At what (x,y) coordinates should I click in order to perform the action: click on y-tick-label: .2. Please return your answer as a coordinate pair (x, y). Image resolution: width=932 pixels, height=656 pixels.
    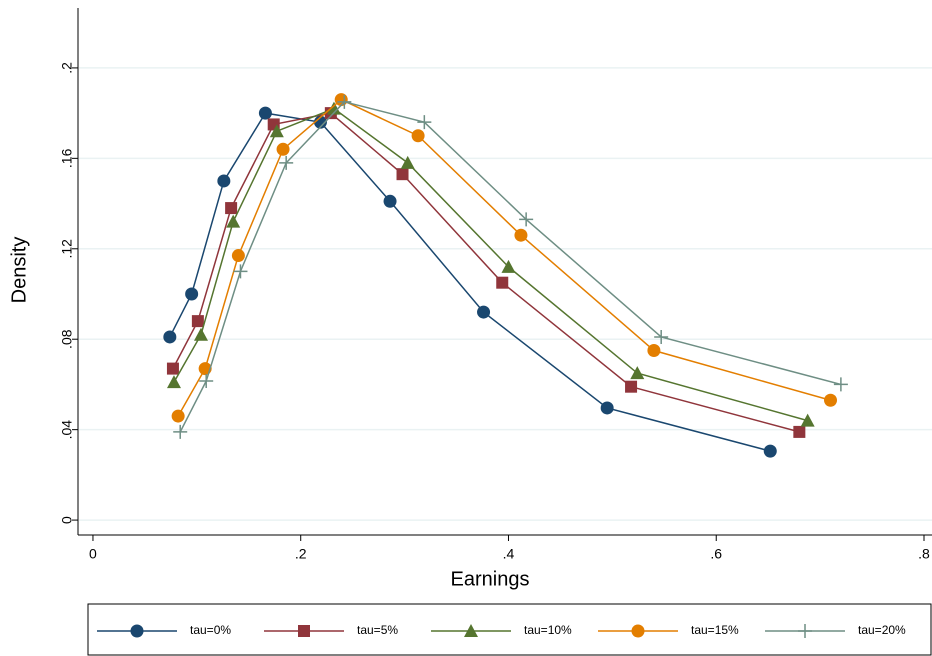
    Looking at the image, I should click on (67, 68).